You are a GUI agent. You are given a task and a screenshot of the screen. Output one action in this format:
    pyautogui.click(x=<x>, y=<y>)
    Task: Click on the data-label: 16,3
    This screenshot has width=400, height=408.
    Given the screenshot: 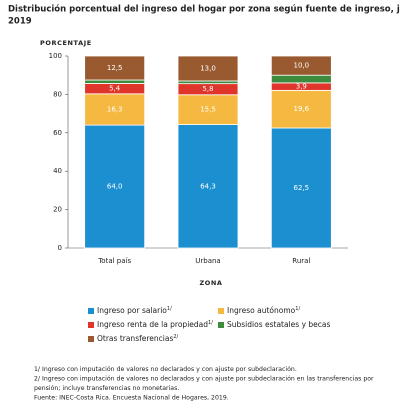 What is the action you would take?
    pyautogui.click(x=115, y=109)
    